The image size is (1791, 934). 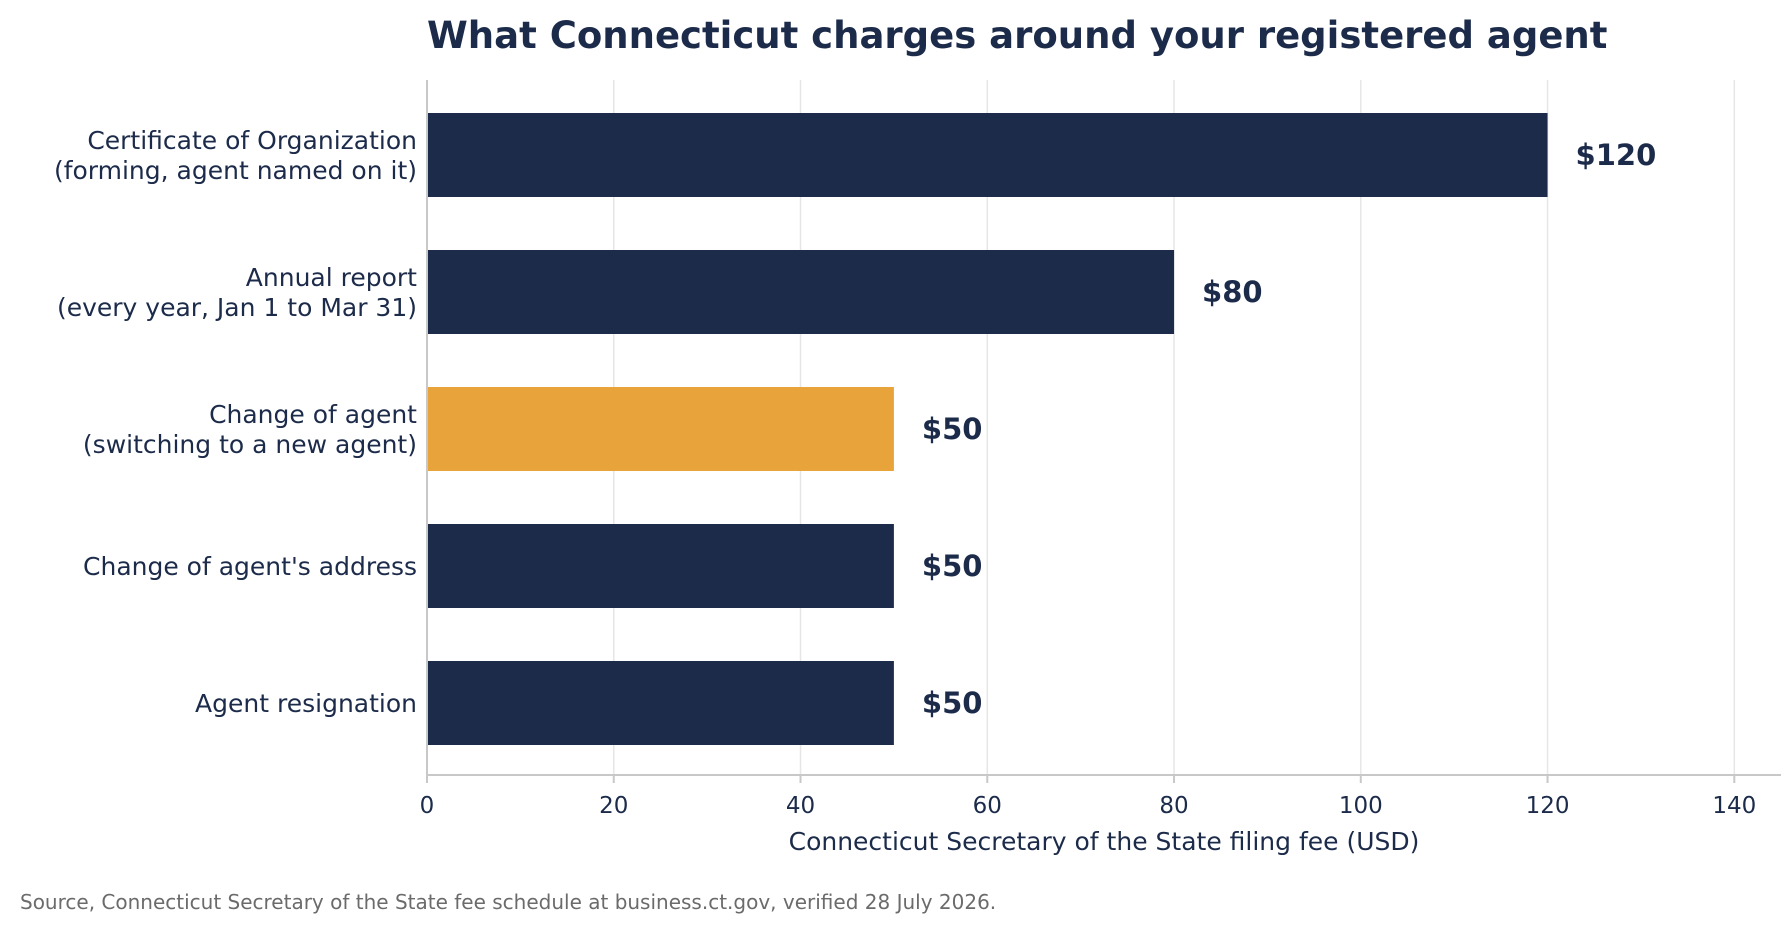 What do you see at coordinates (1173, 806) in the screenshot?
I see `x-tick-label-80: 80` at bounding box center [1173, 806].